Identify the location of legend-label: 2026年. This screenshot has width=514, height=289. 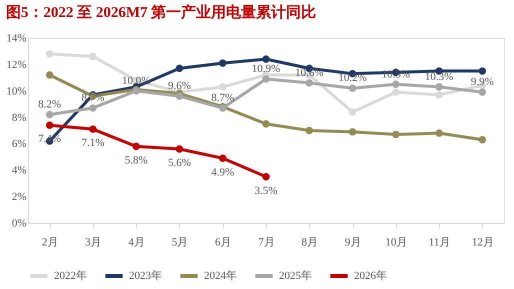
(370, 276).